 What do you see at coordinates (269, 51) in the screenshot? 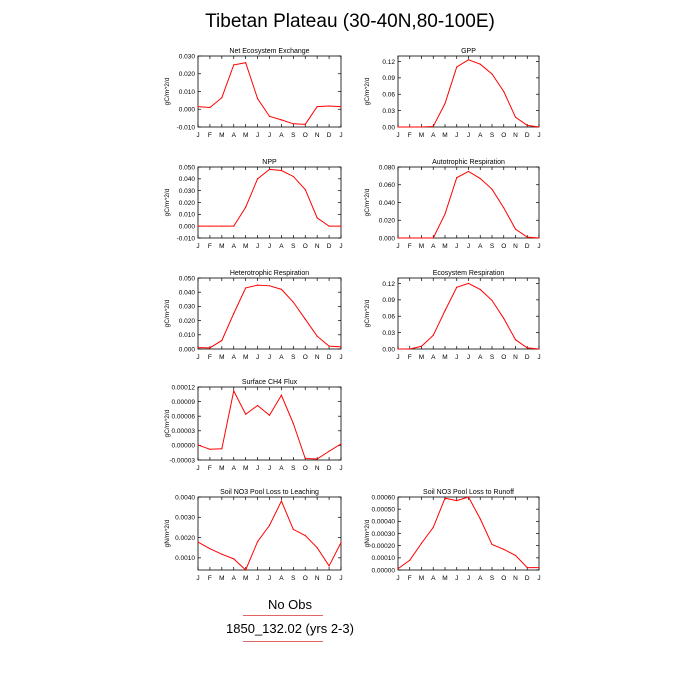
I see `panel-title: Net Ecosystem Exchange` at bounding box center [269, 51].